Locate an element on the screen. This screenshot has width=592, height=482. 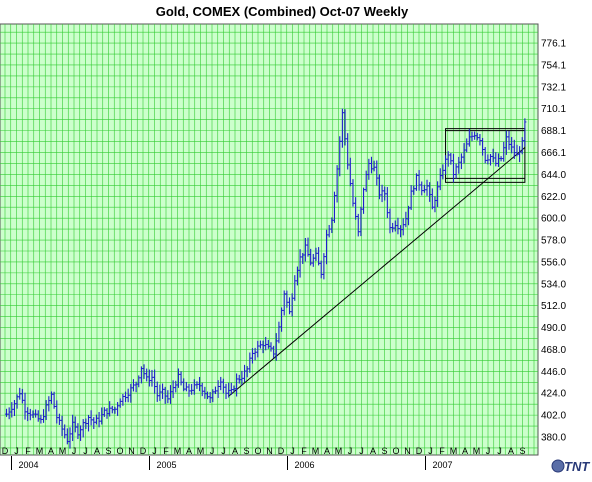
tnt-logo: TNT is located at coordinates (570, 466).